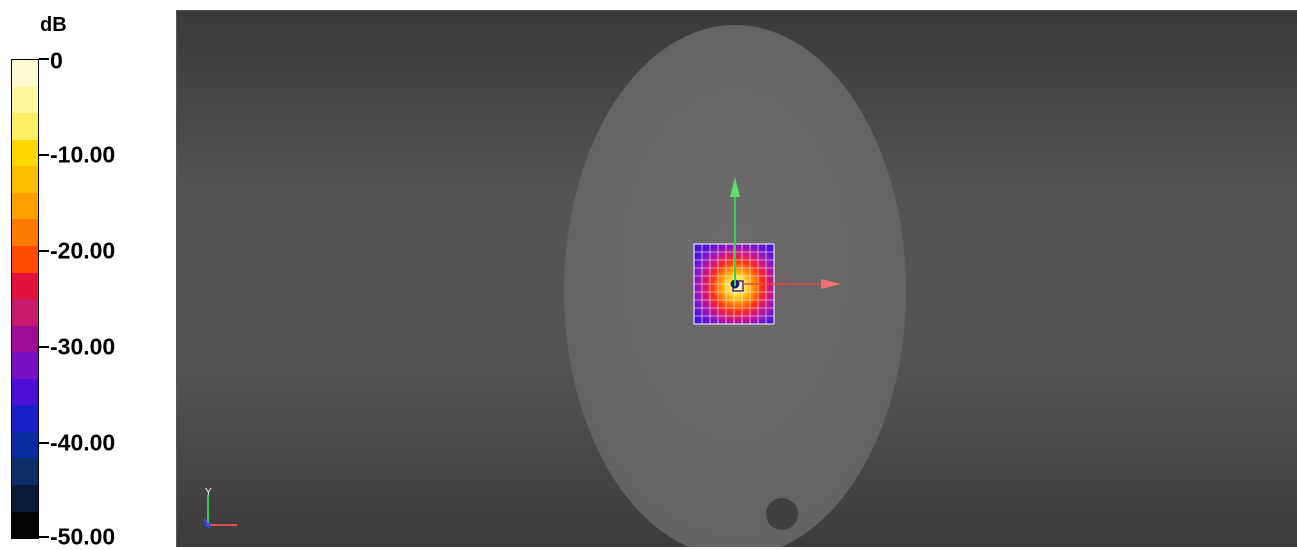 The image size is (1297, 550). What do you see at coordinates (220, 507) in the screenshot?
I see `orientation-triad: Y` at bounding box center [220, 507].